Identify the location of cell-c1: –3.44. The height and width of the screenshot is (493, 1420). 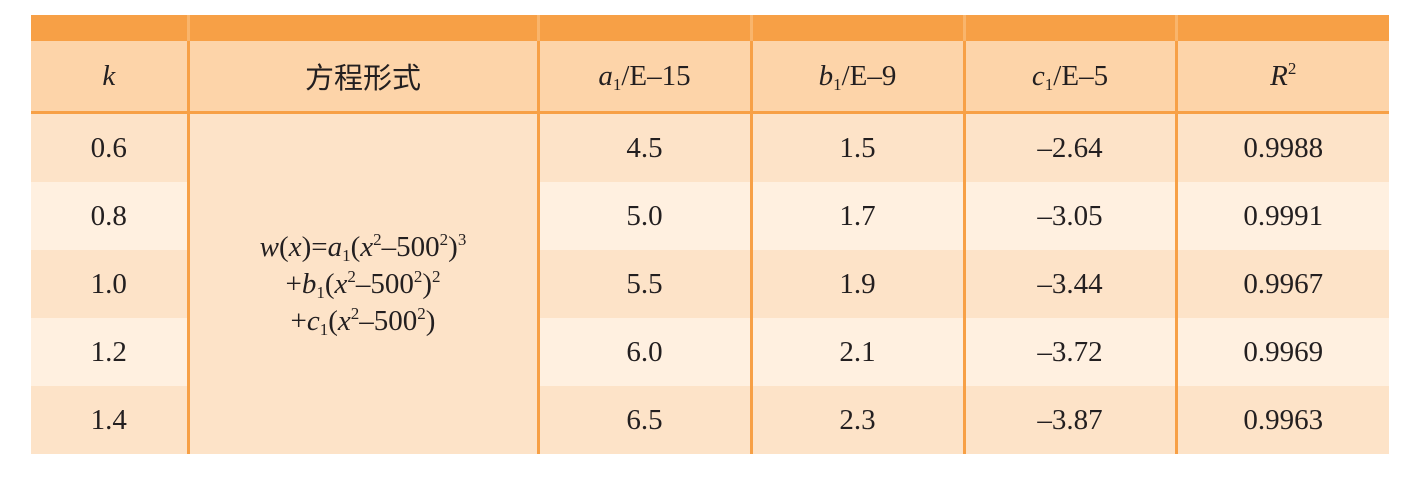
(1069, 284).